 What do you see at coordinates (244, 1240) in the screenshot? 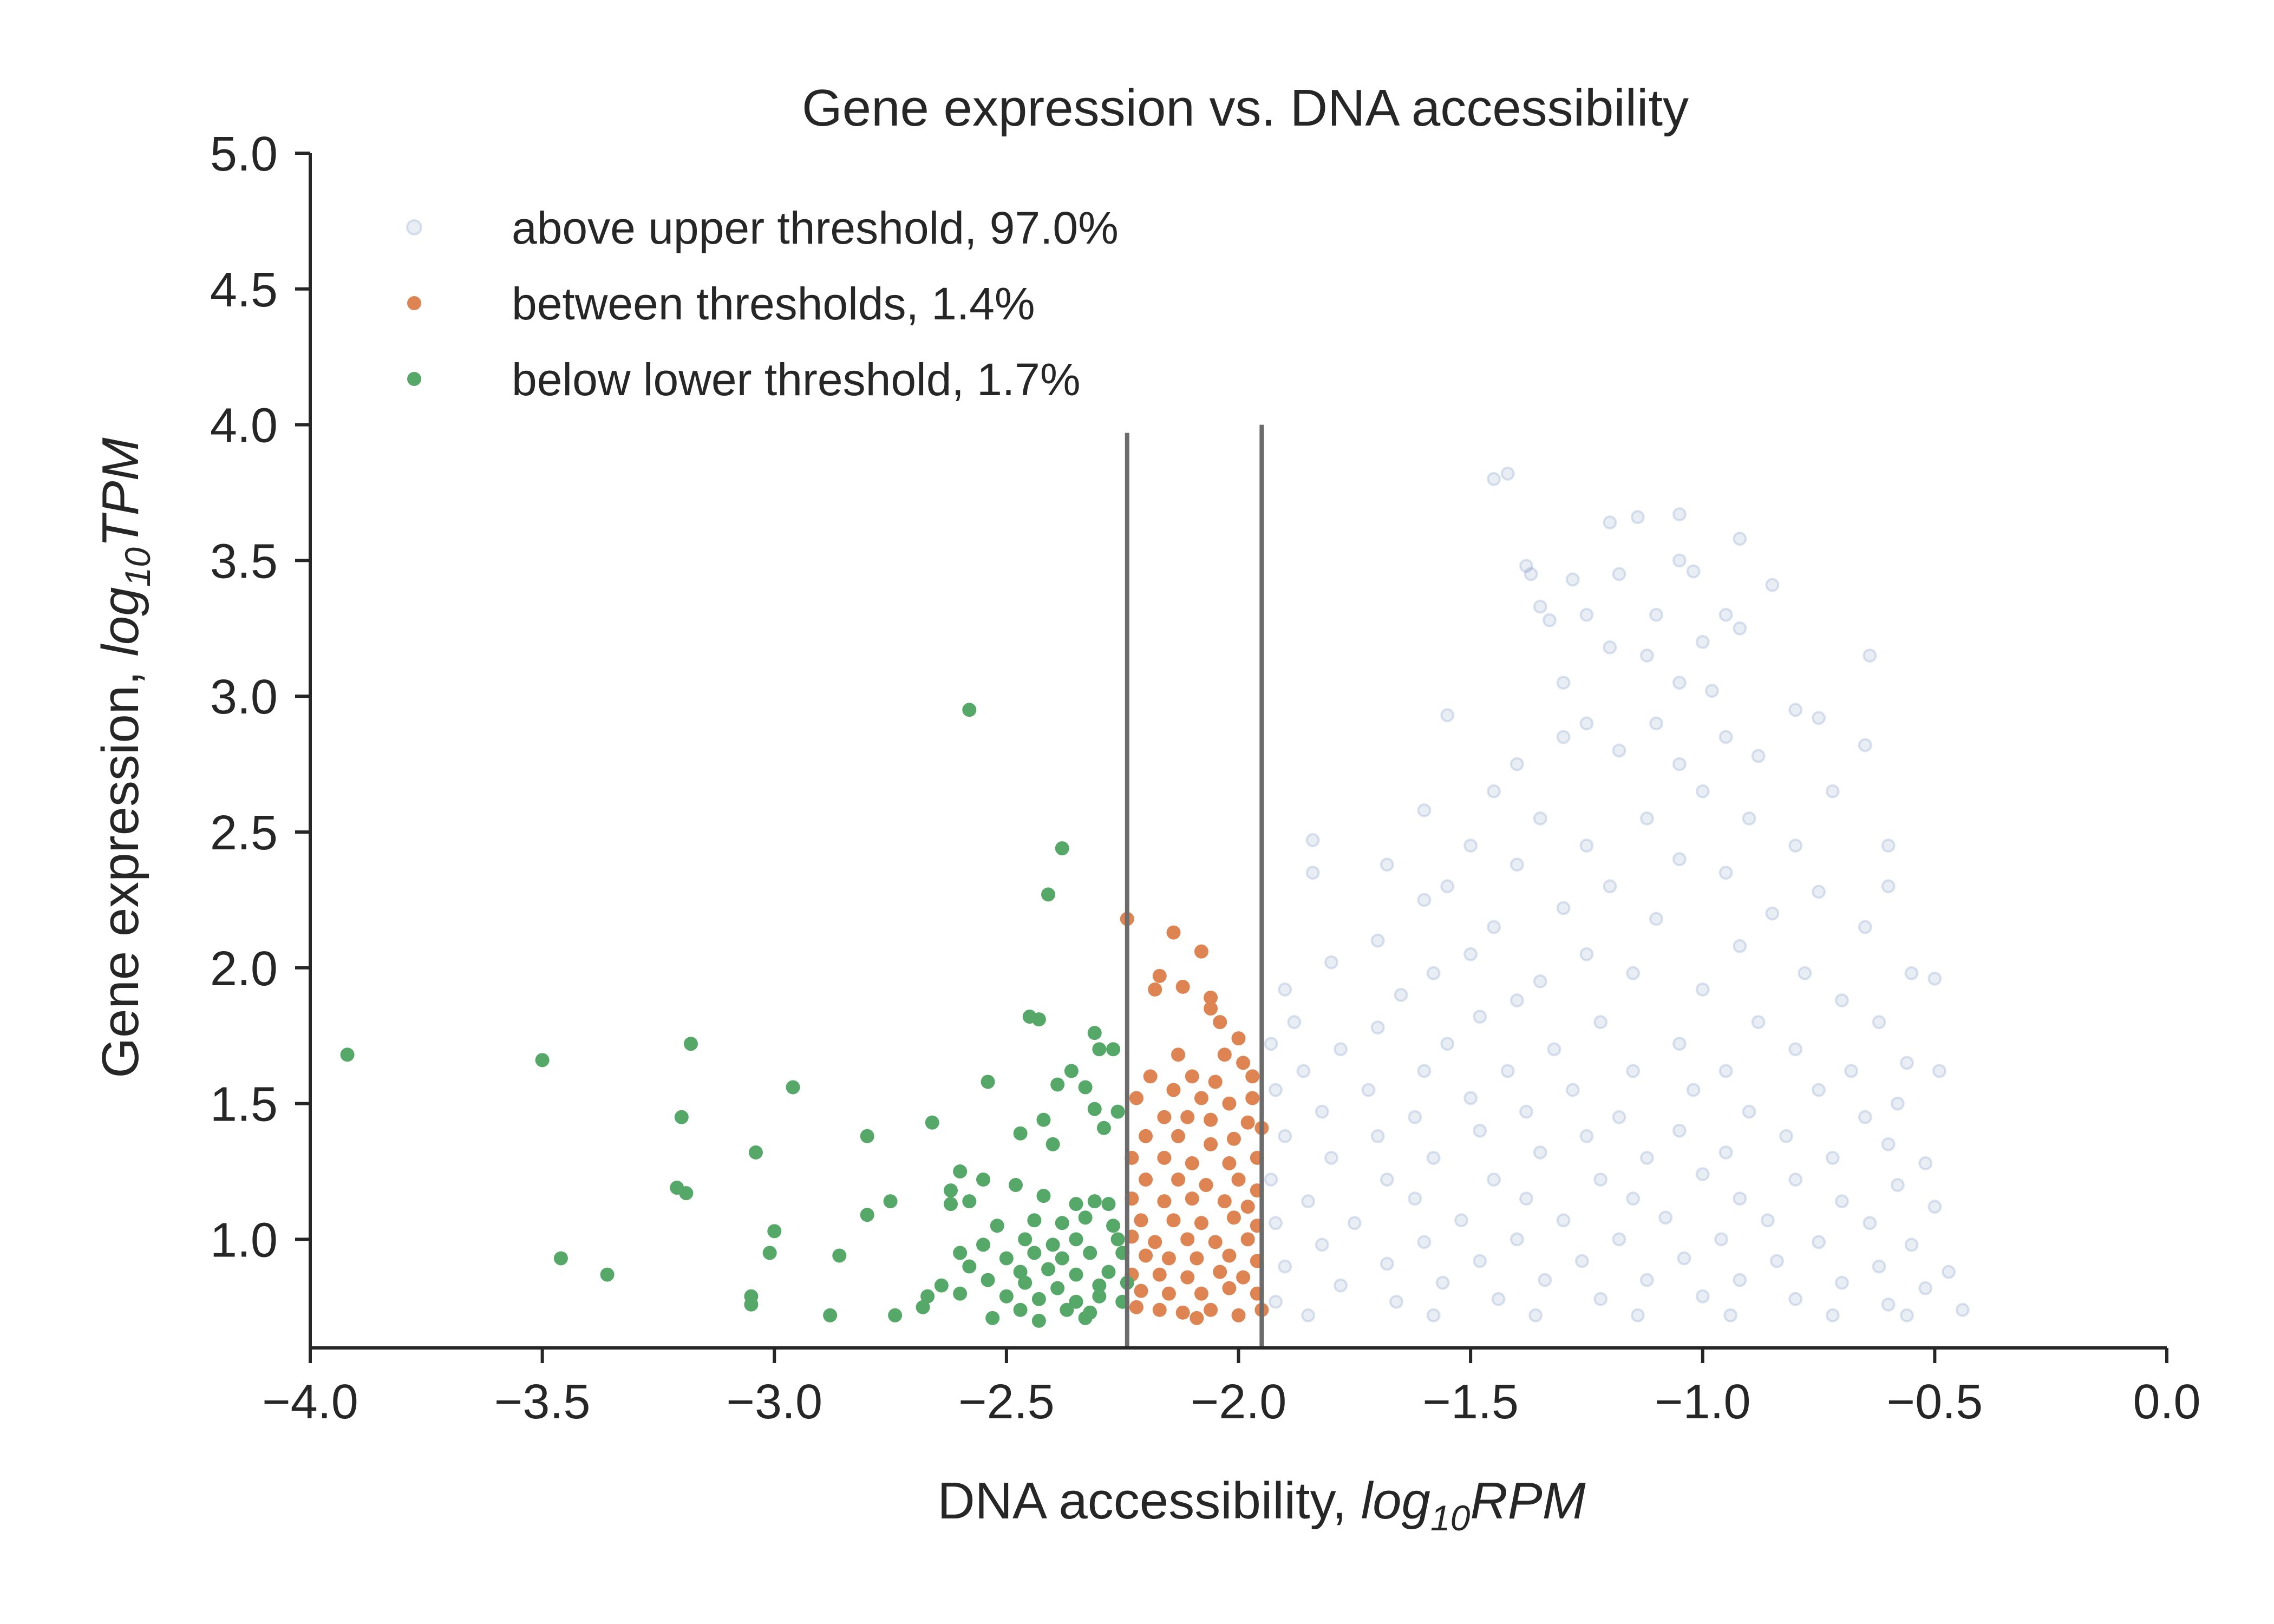
I see `y-tick-label: 1.0` at bounding box center [244, 1240].